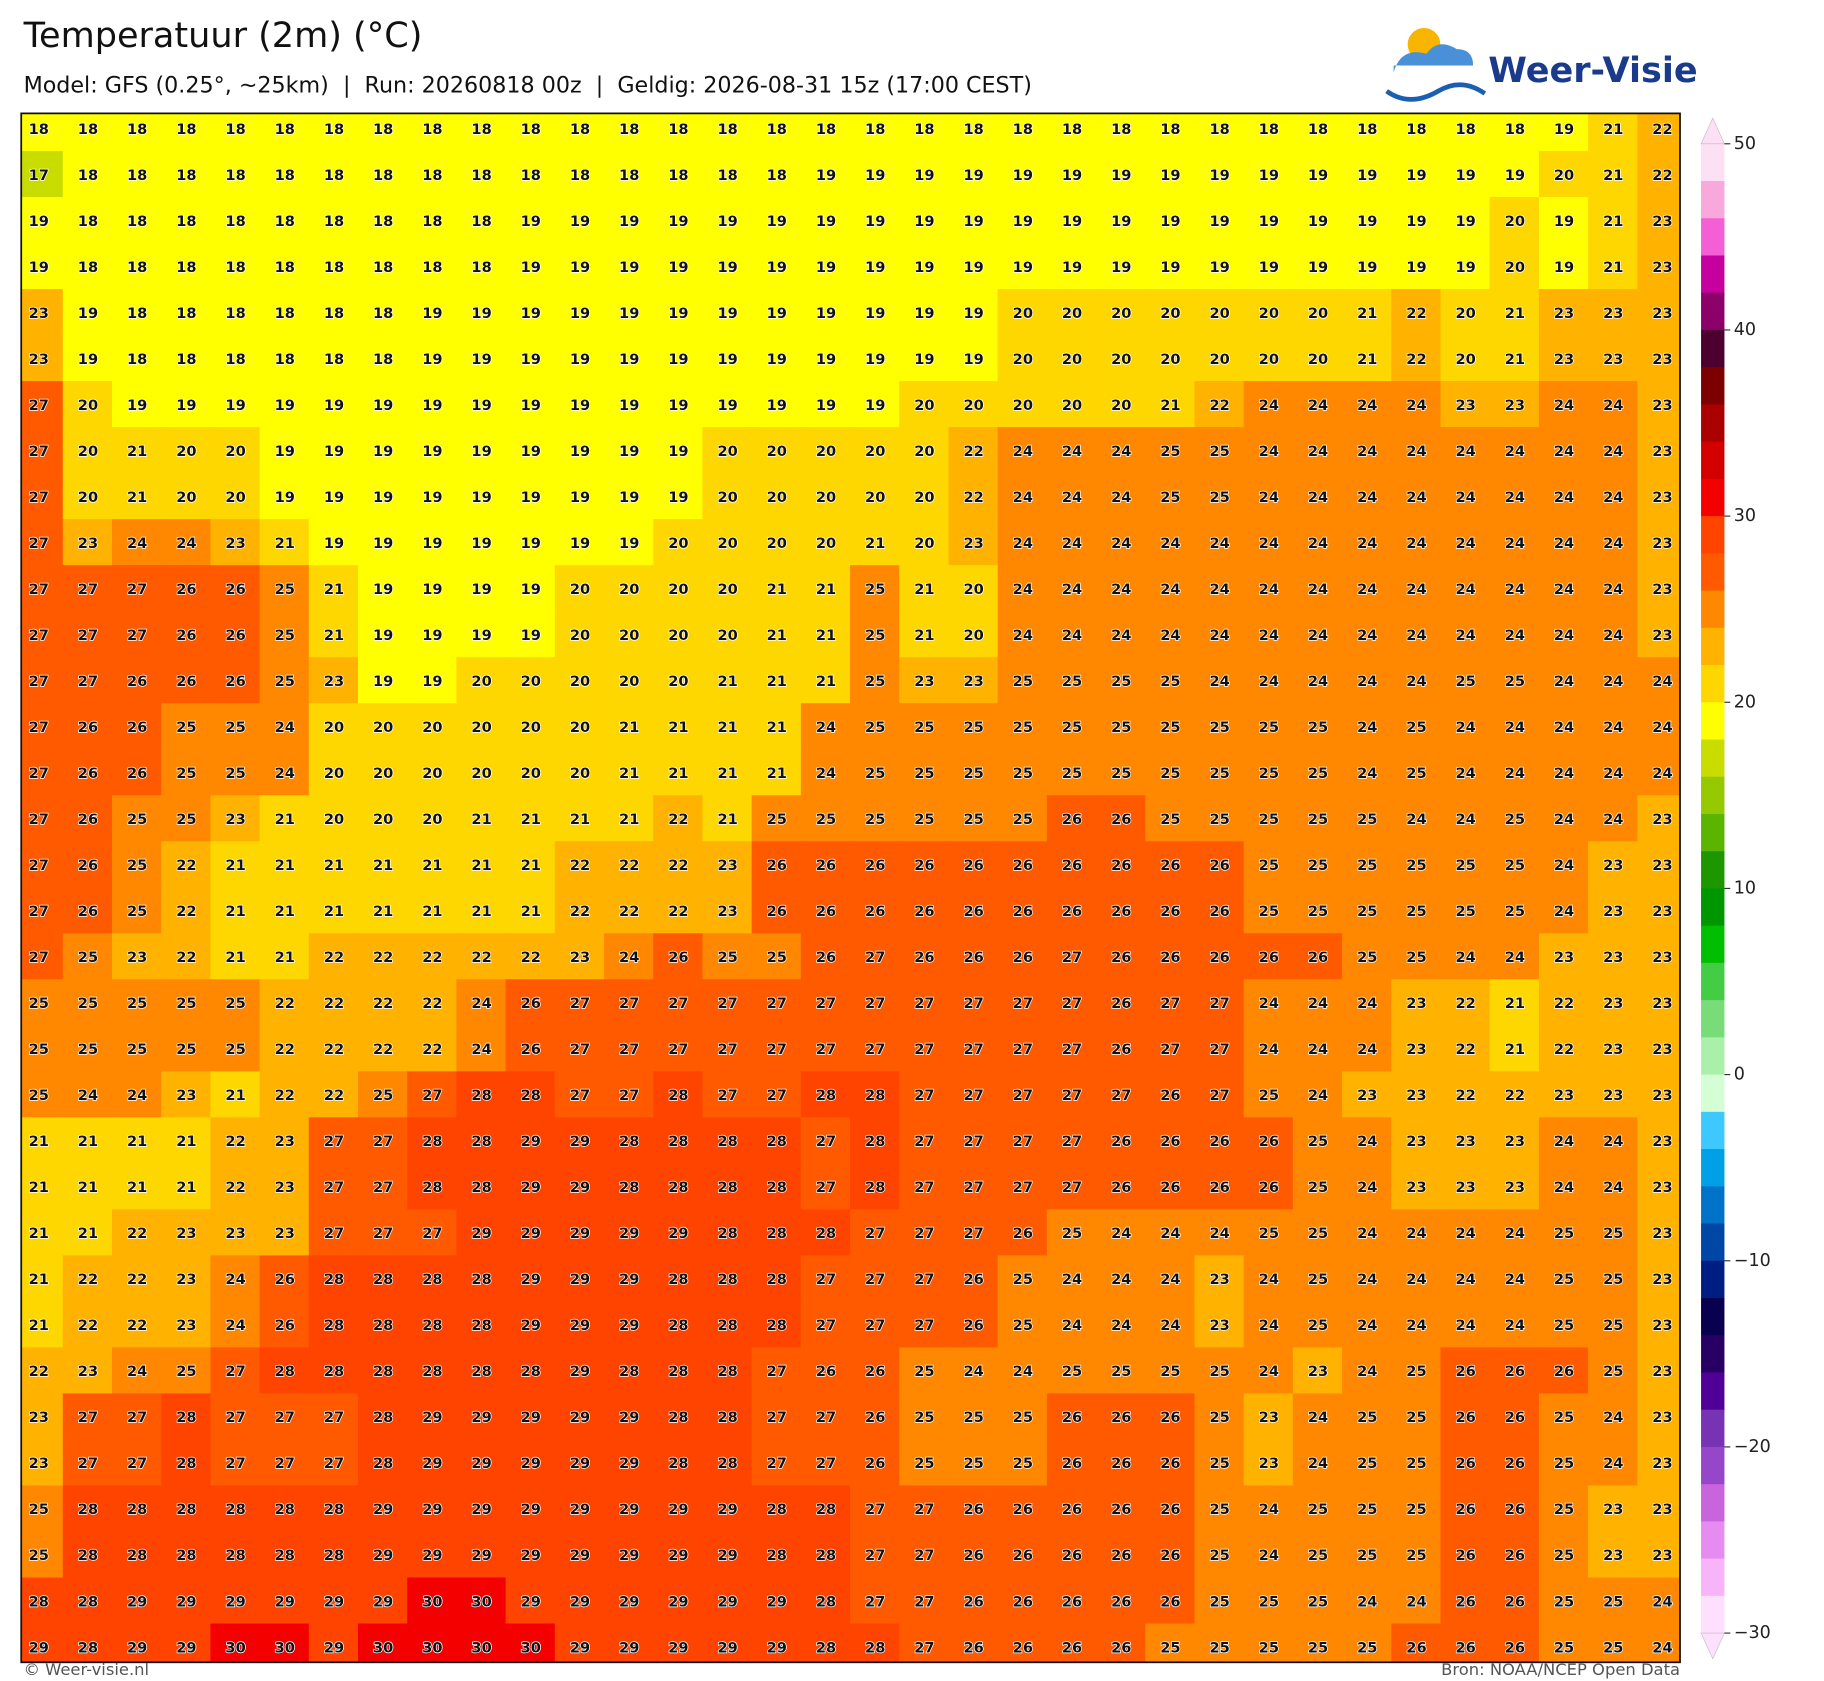 Image resolution: width=1824 pixels, height=1681 pixels. I want to click on copyright: © Weer-visie.nl, so click(87, 1669).